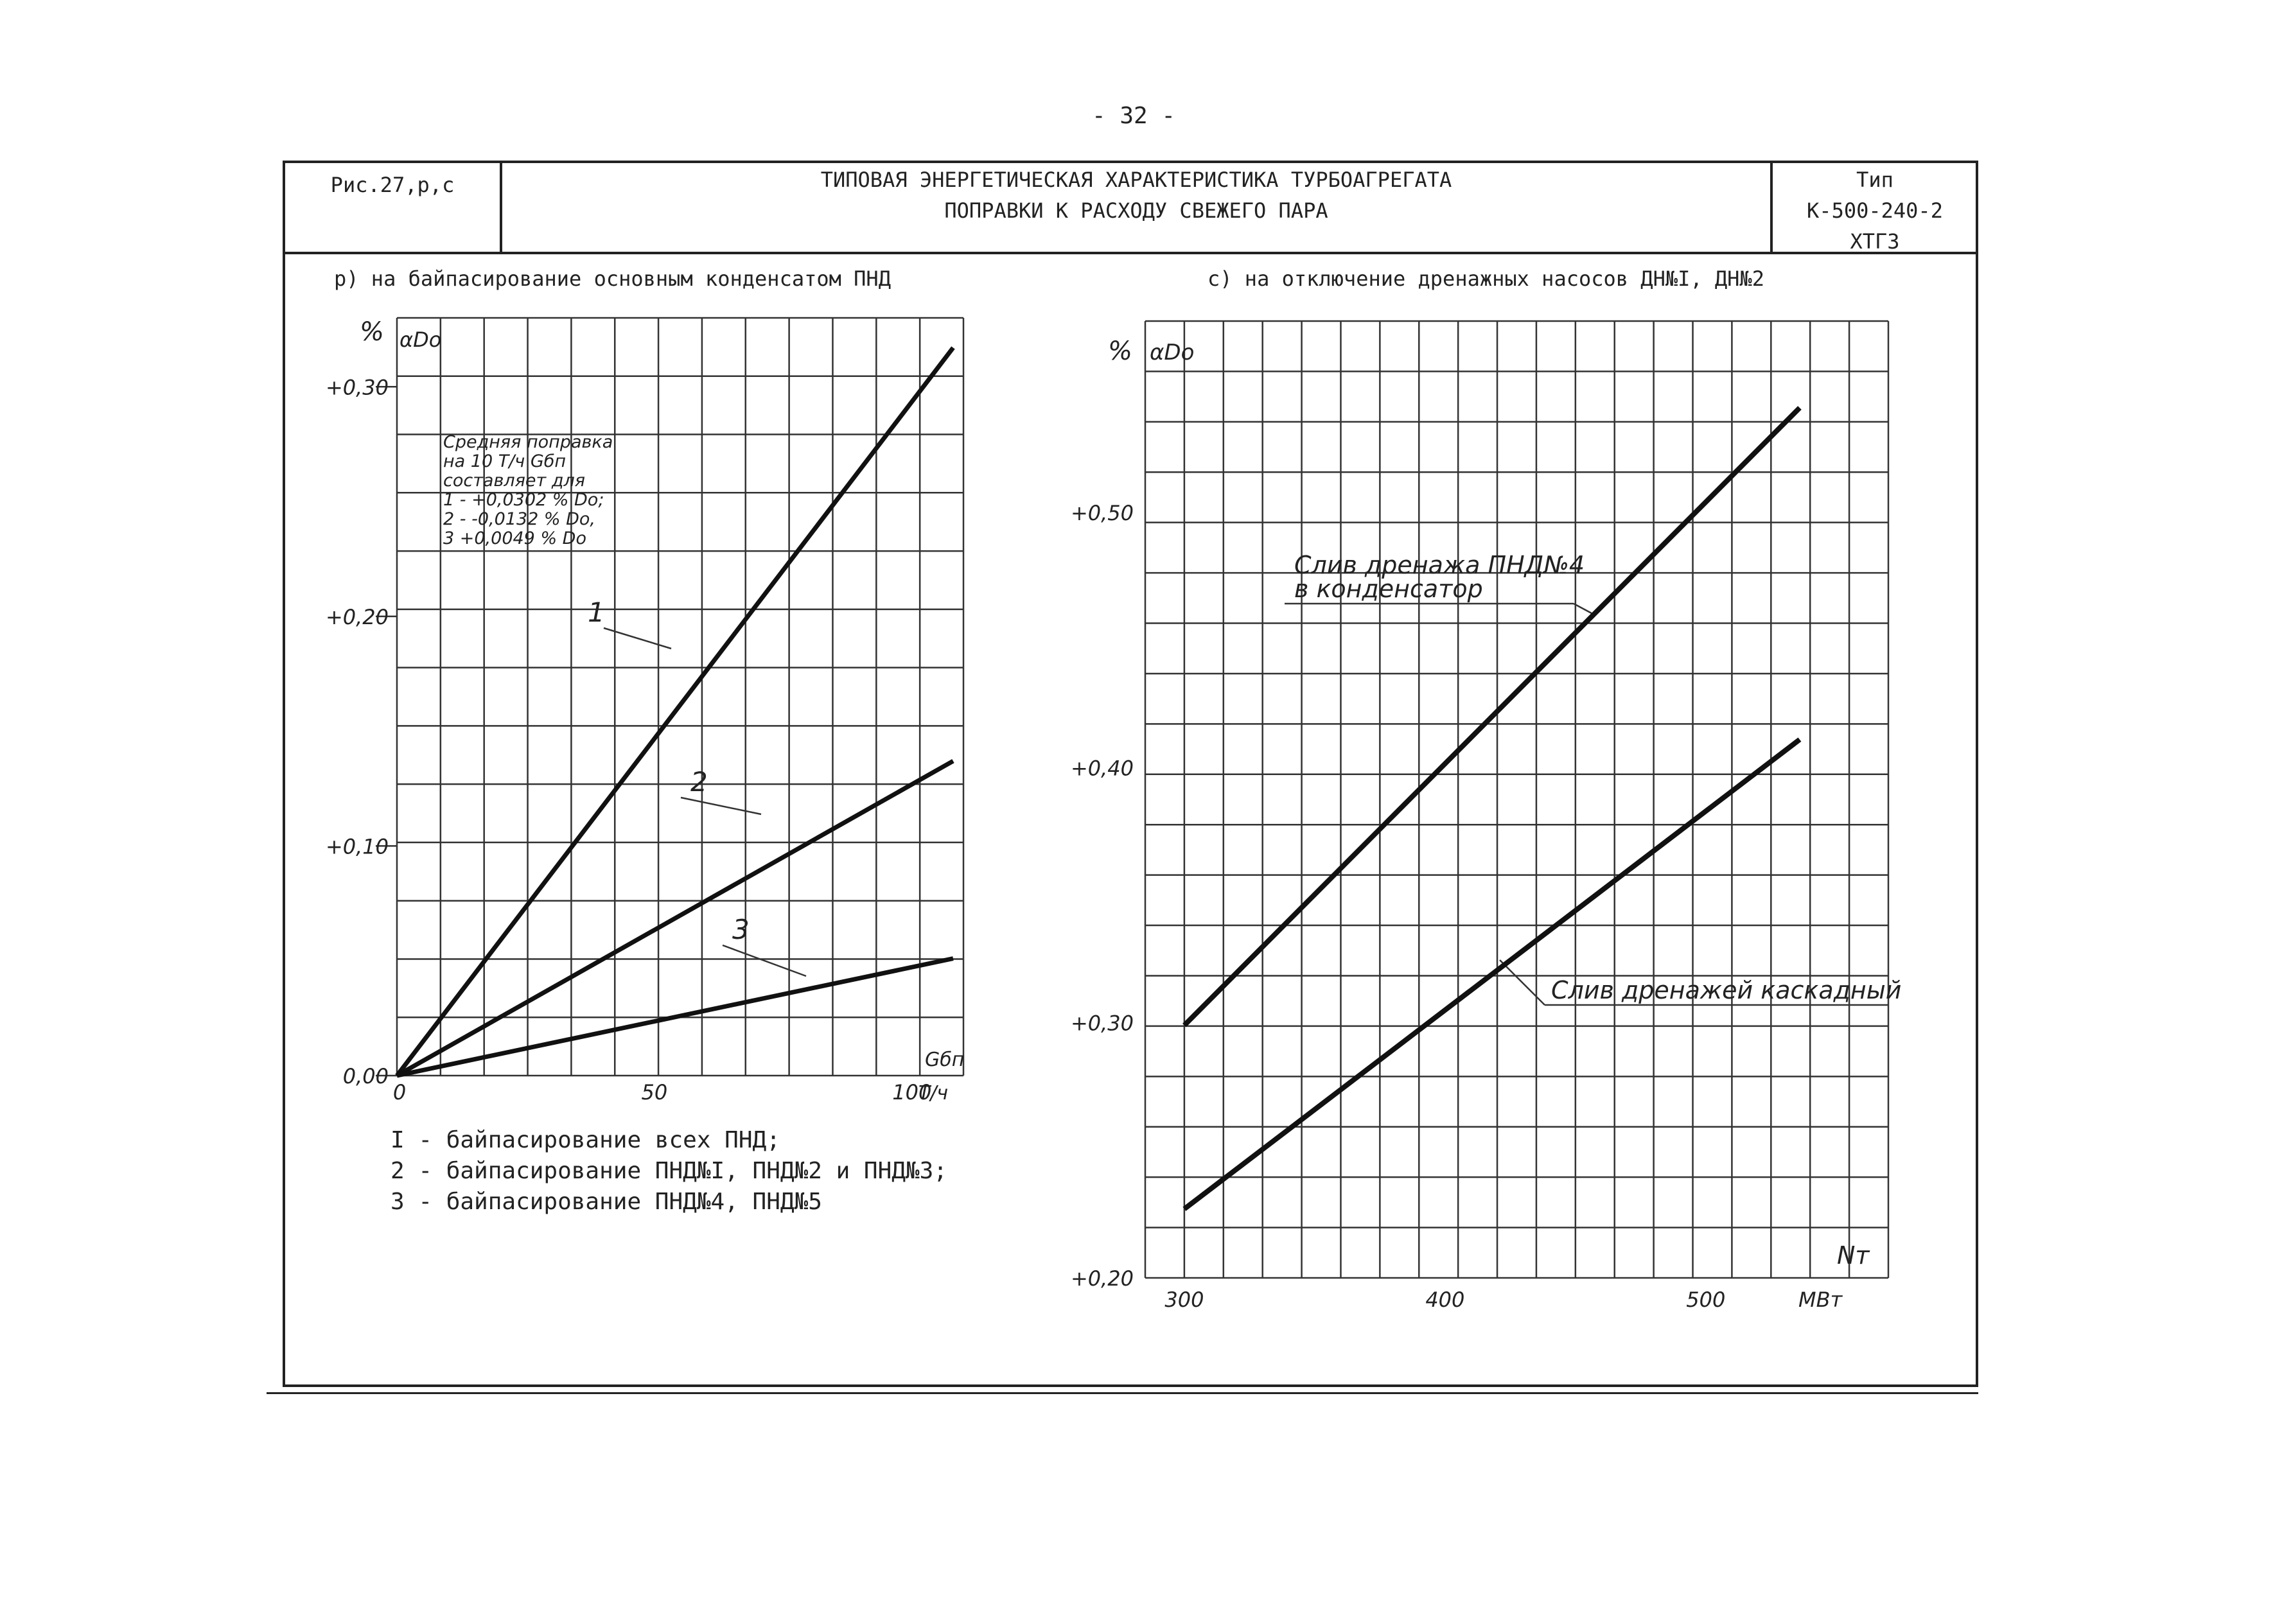 The width and height of the screenshot is (2275, 1624). Describe the element at coordinates (1439, 565) in the screenshot. I see `series-label-1: Слив дренажа ПНД№4` at that location.